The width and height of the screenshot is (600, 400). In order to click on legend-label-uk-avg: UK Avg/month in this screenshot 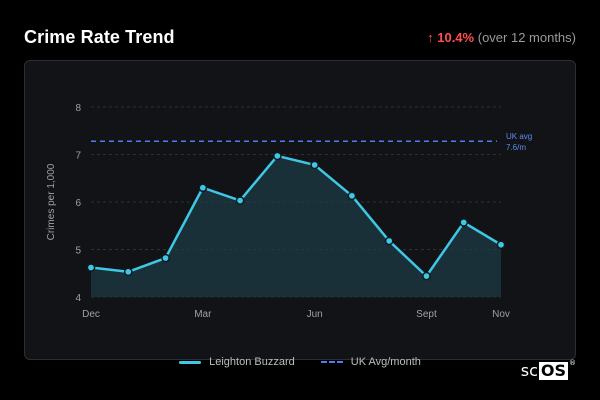, I will do `click(385, 362)`.